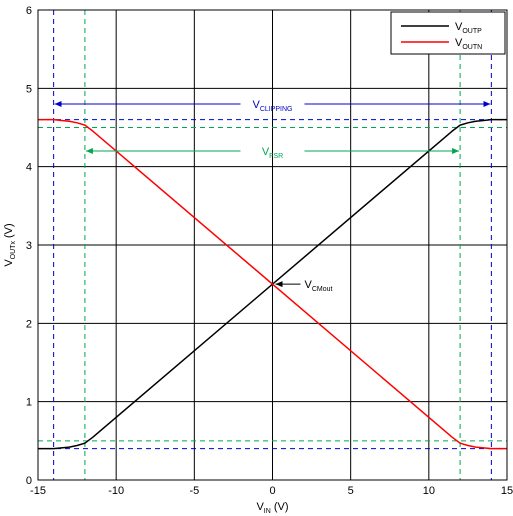  Describe the element at coordinates (38, 491) in the screenshot. I see `x-tick-label: -15` at that location.